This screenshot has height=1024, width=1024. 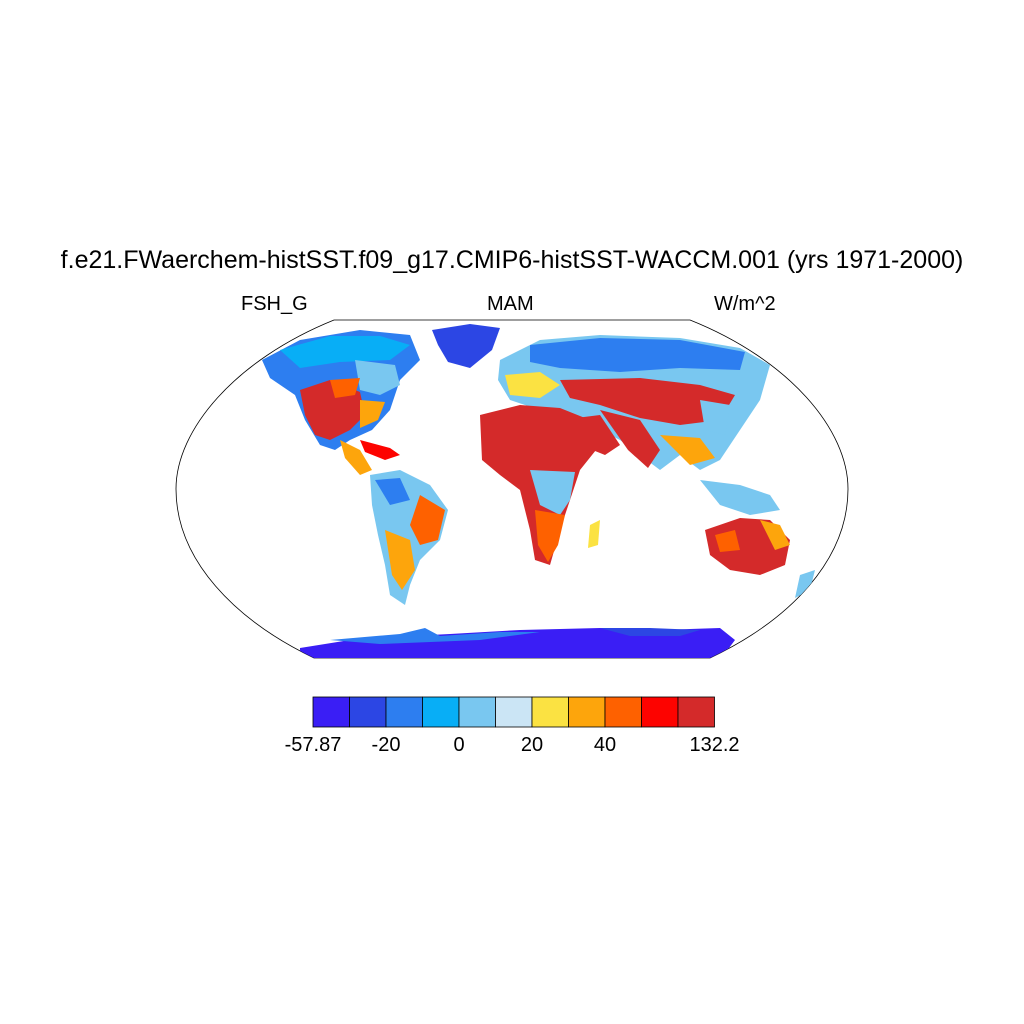 I want to click on maritime-asia, so click(x=740, y=497).